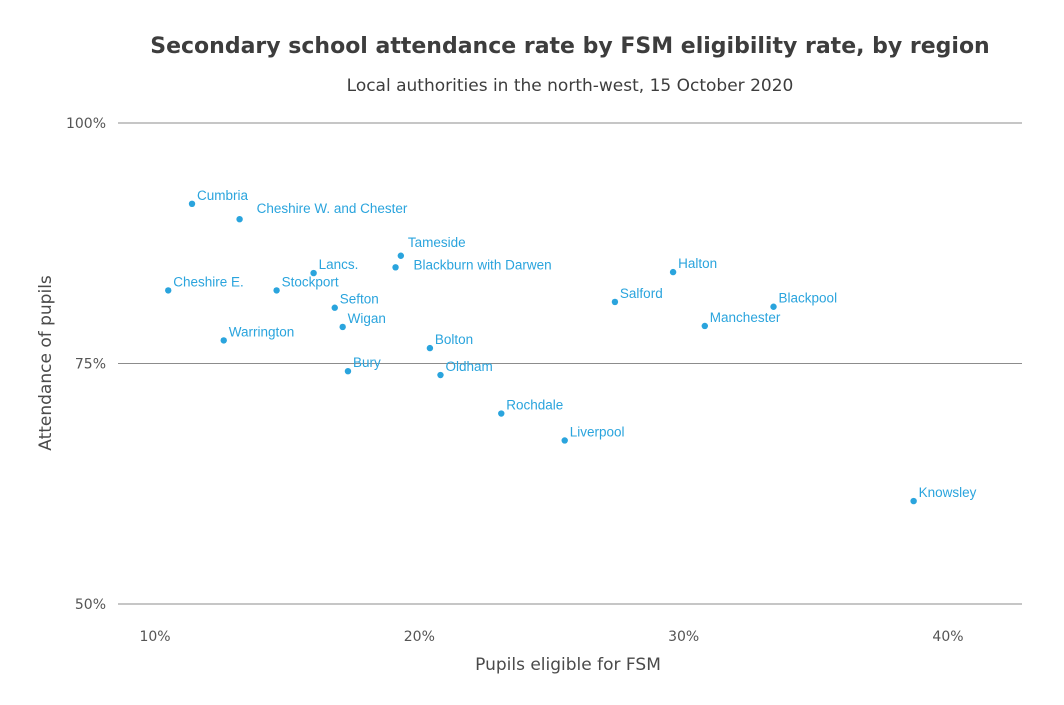 The height and width of the screenshot is (705, 1064). Describe the element at coordinates (641, 293) in the screenshot. I see `point-label: Salford` at that location.